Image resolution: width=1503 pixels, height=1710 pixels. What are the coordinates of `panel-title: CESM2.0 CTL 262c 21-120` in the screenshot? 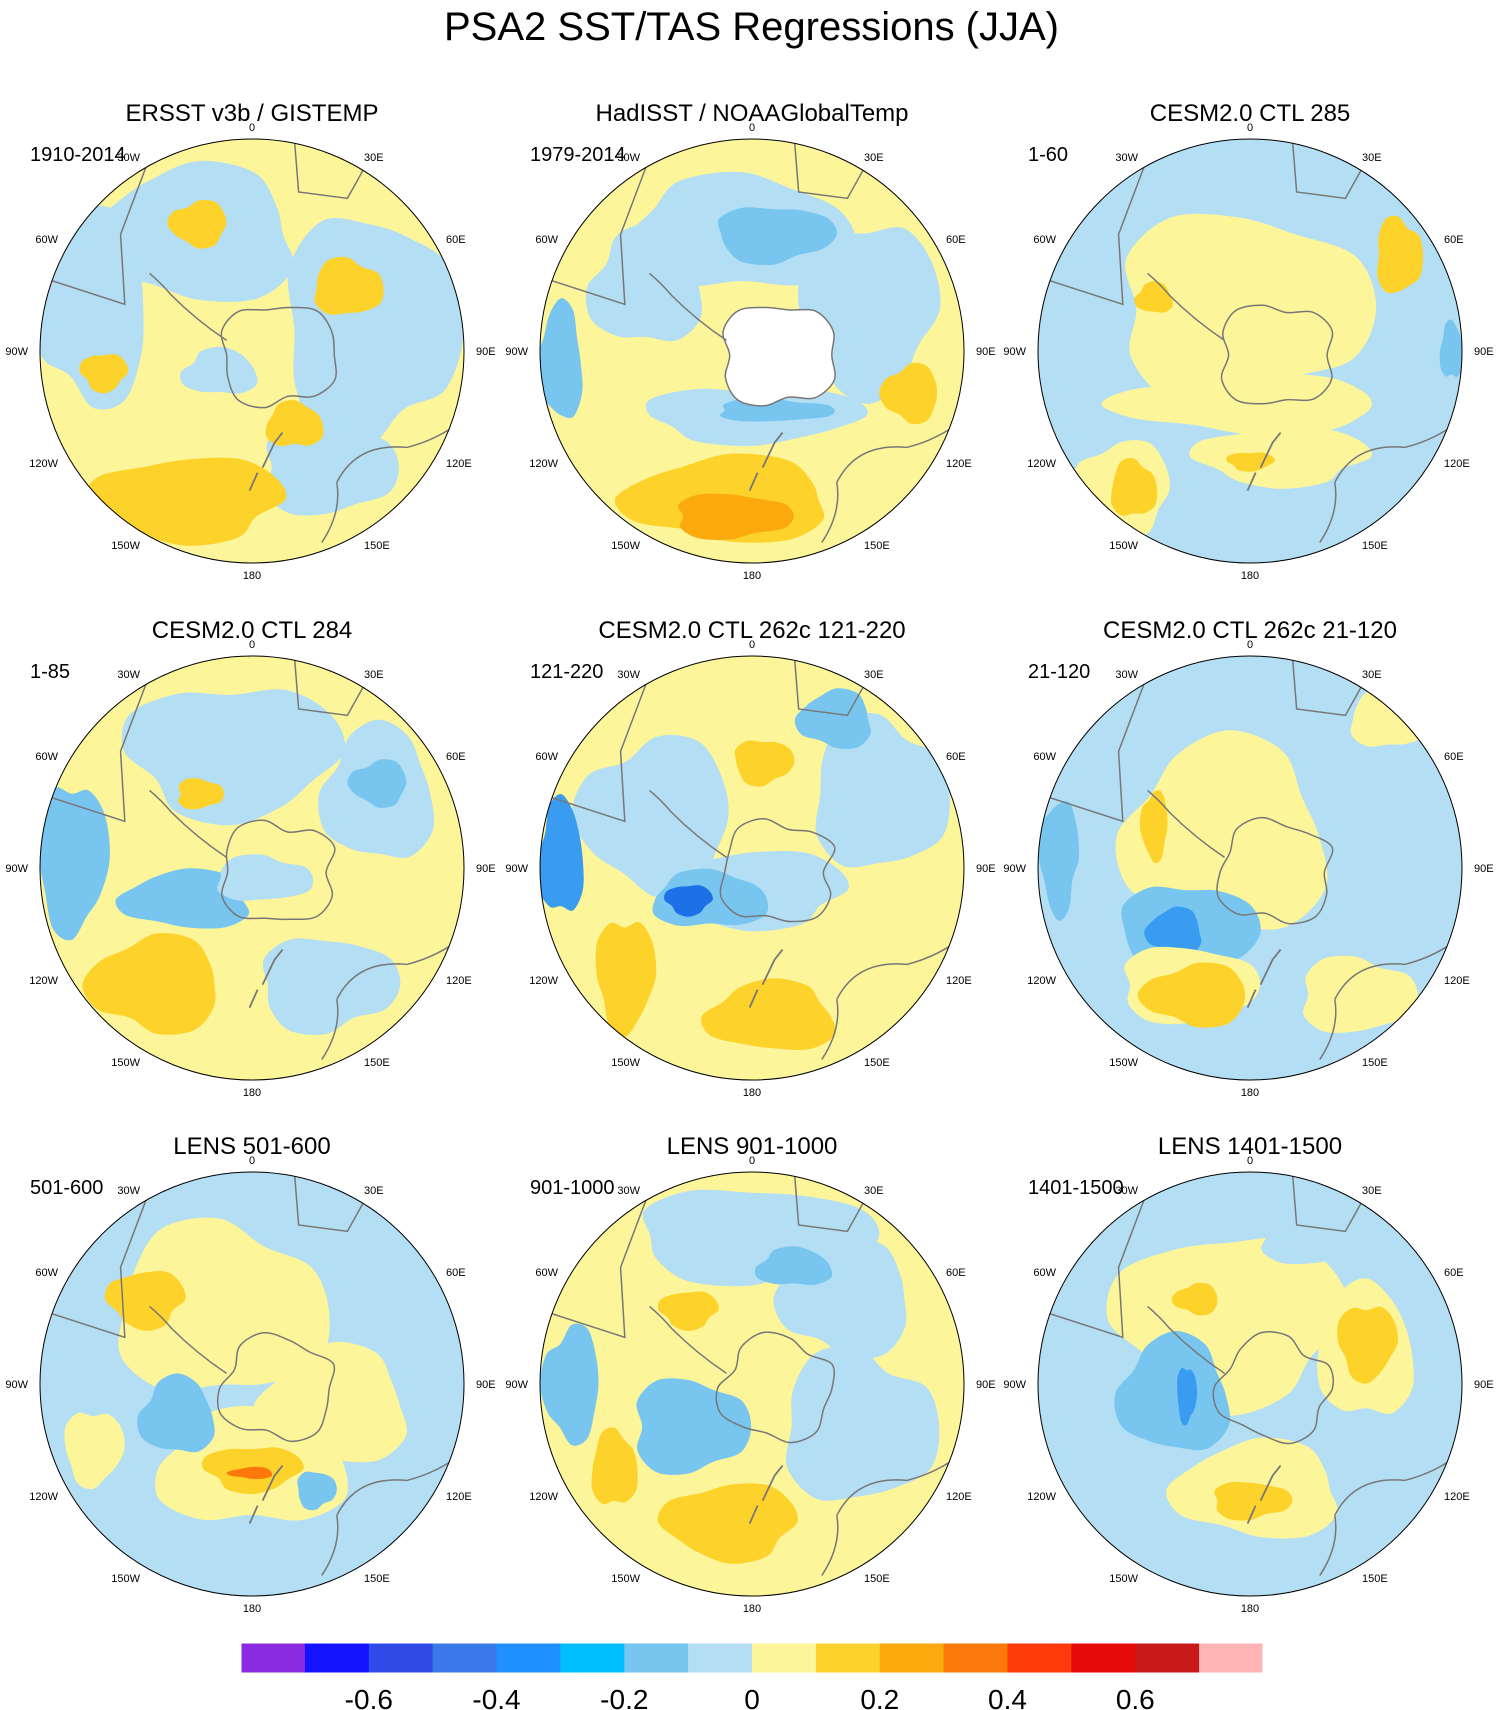 It's located at (1250, 630).